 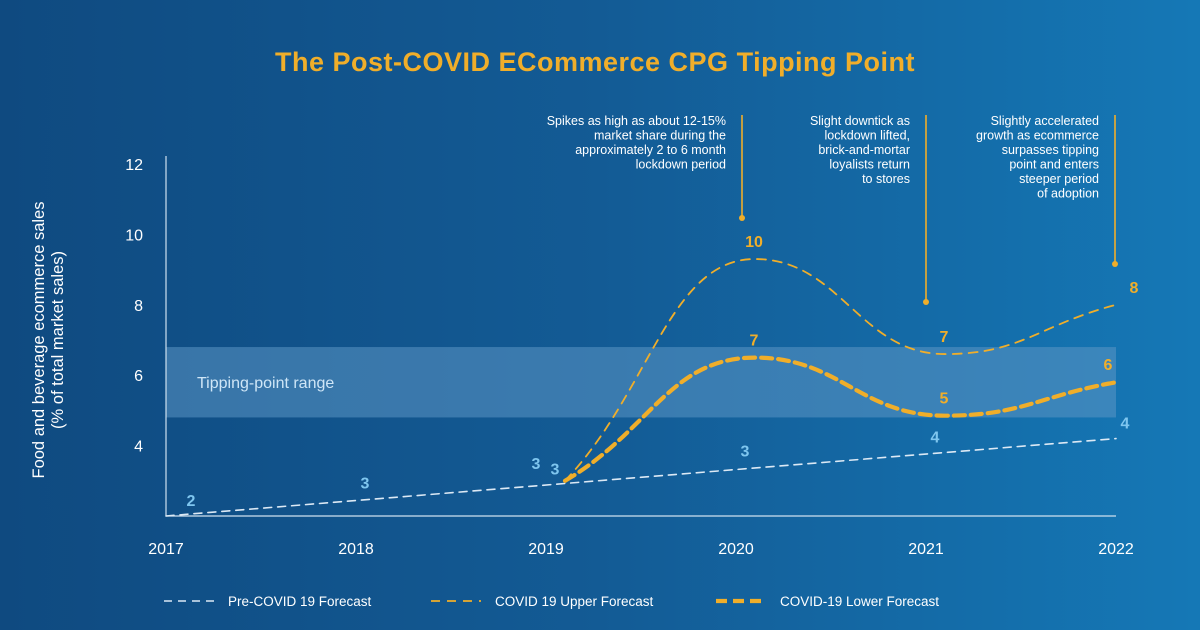 What do you see at coordinates (859, 601) in the screenshot?
I see `legend-label-3: COVID-19 Lower Forecast` at bounding box center [859, 601].